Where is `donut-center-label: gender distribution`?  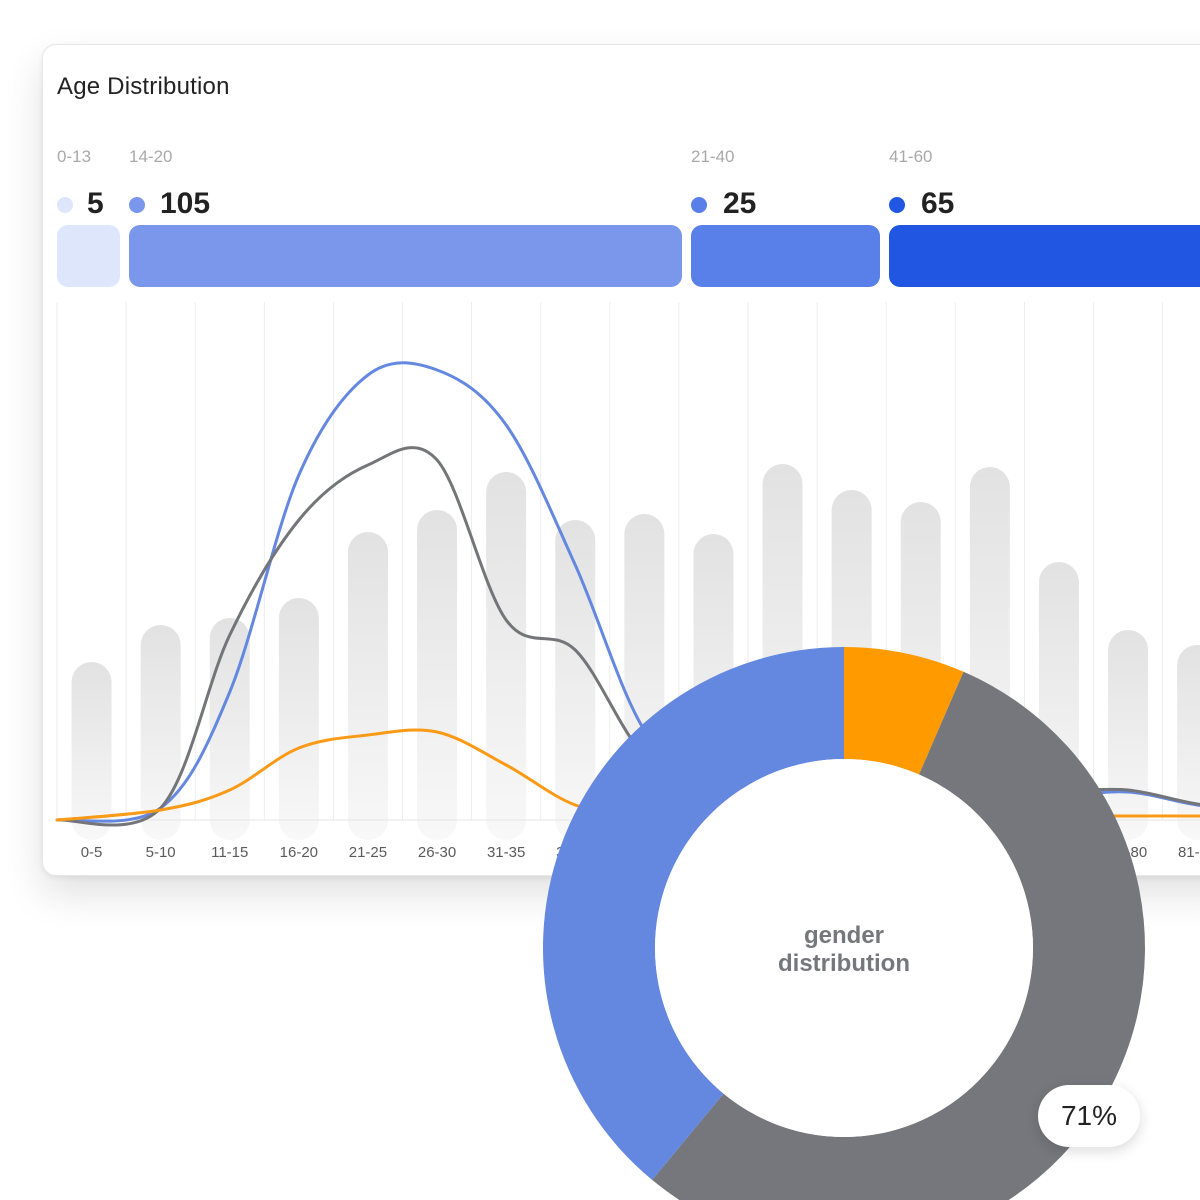 donut-center-label: gender distribution is located at coordinates (844, 949).